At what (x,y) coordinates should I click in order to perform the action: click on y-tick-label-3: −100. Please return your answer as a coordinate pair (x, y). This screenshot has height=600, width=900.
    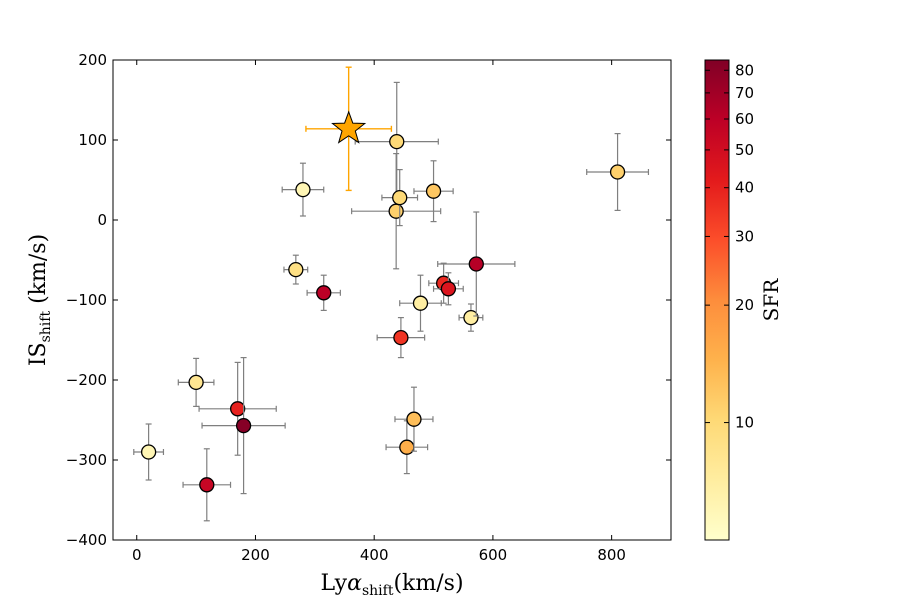
    Looking at the image, I should click on (86, 300).